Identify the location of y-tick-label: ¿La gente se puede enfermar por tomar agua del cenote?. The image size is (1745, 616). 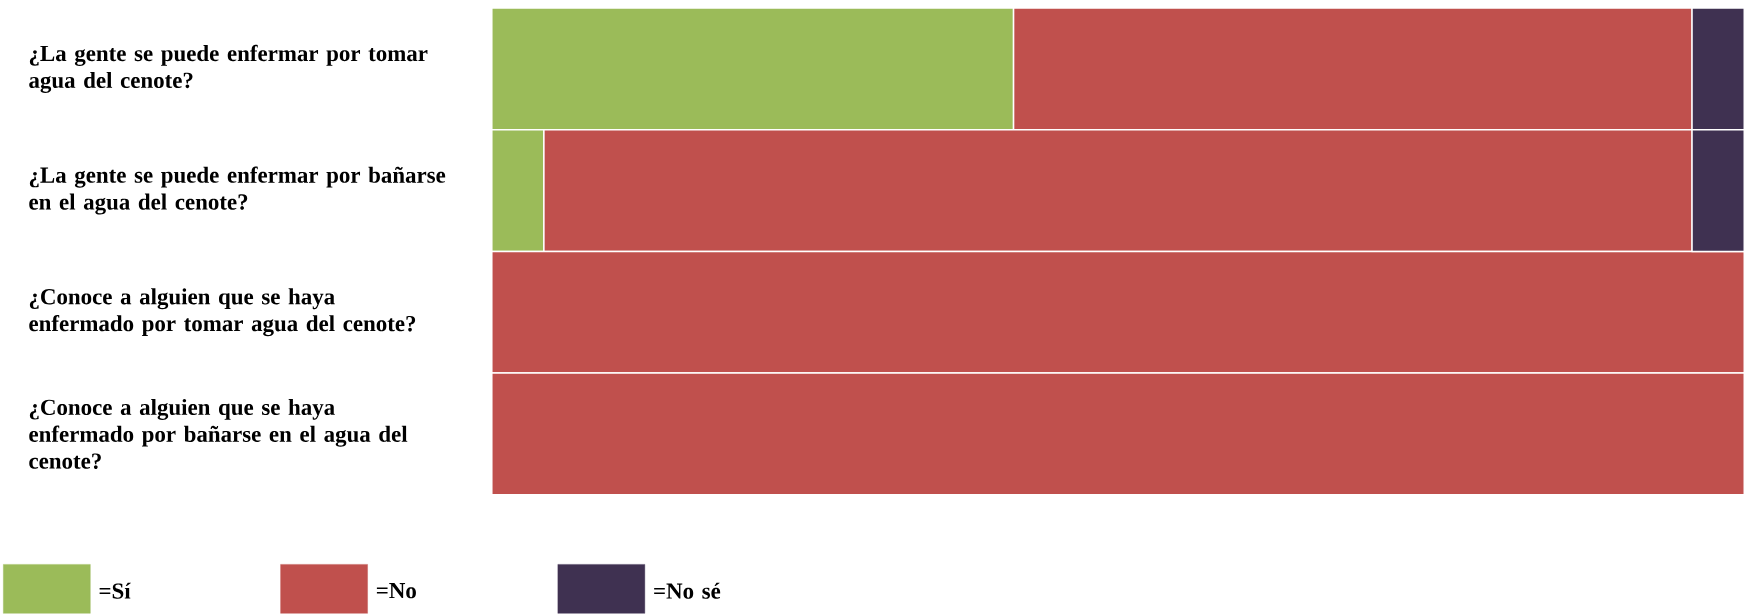
(228, 69).